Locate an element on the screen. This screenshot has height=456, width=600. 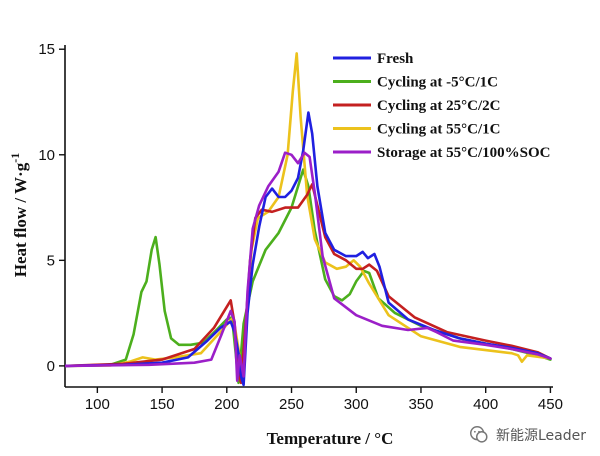
x-tick-label: 350 is located at coordinates (420, 404).